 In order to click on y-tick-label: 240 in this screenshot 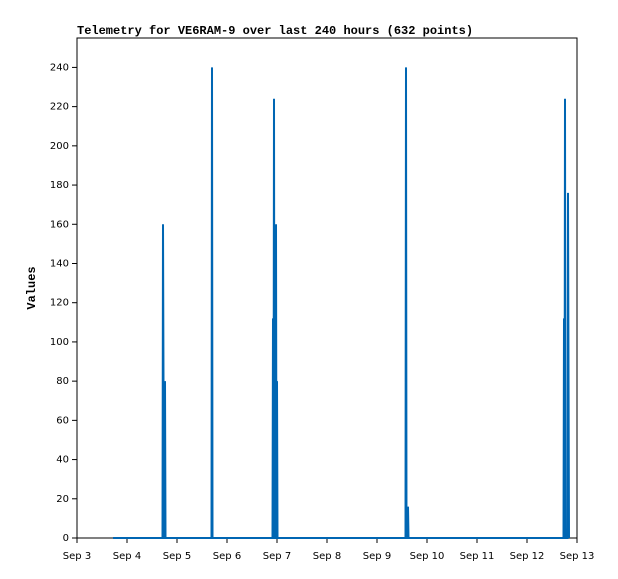, I will do `click(59, 67)`.